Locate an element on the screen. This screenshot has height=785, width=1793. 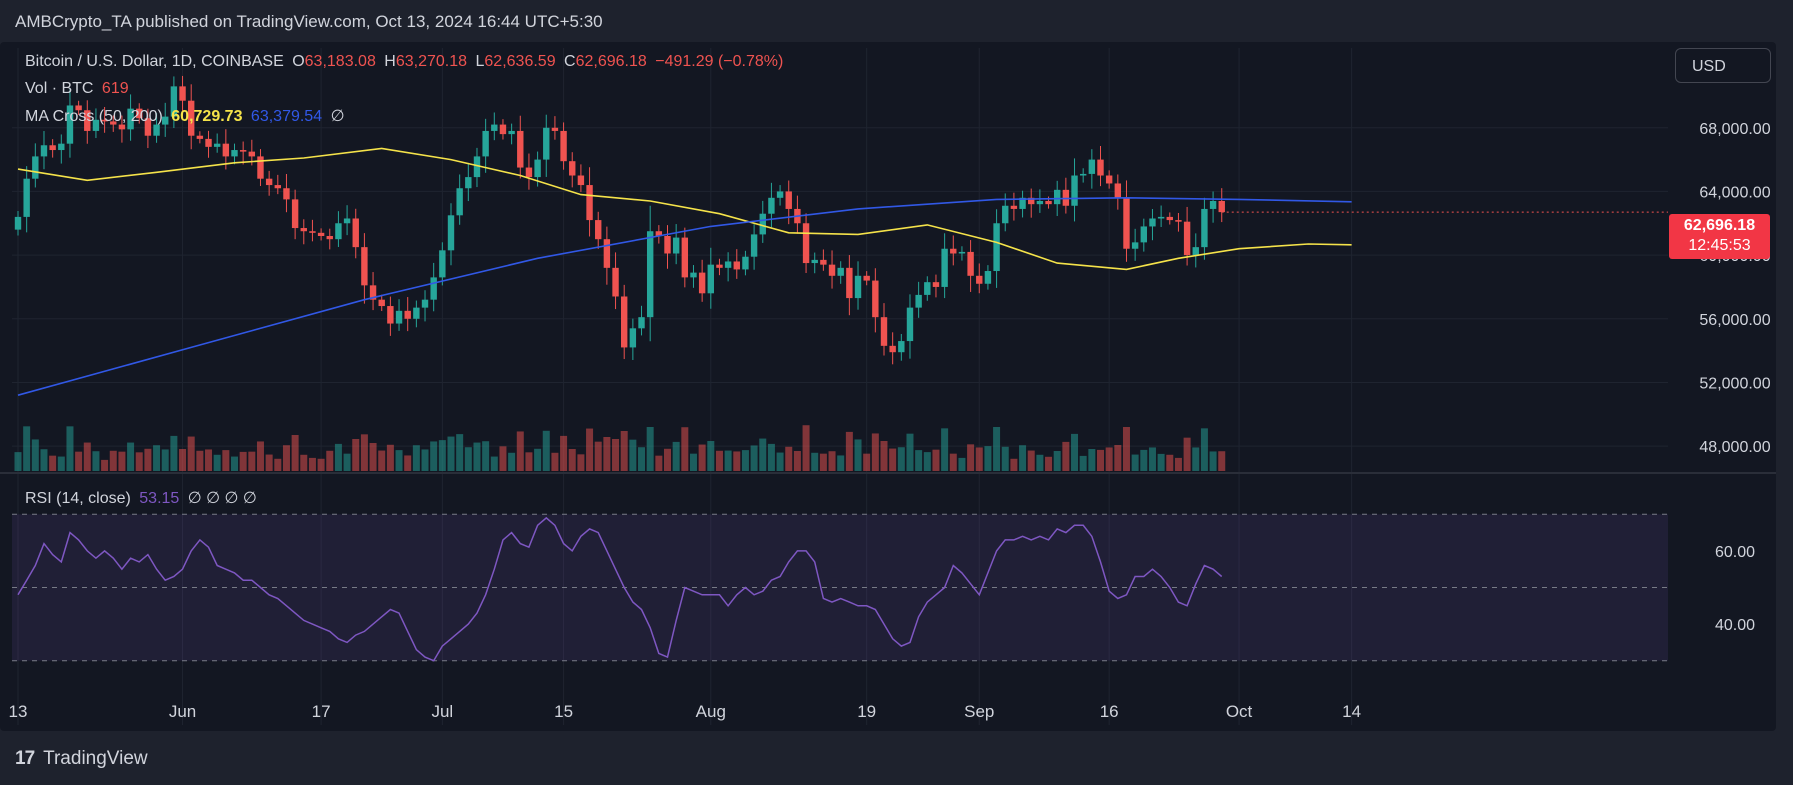
price-tick-label: 56,000.00 is located at coordinates (1734, 320).